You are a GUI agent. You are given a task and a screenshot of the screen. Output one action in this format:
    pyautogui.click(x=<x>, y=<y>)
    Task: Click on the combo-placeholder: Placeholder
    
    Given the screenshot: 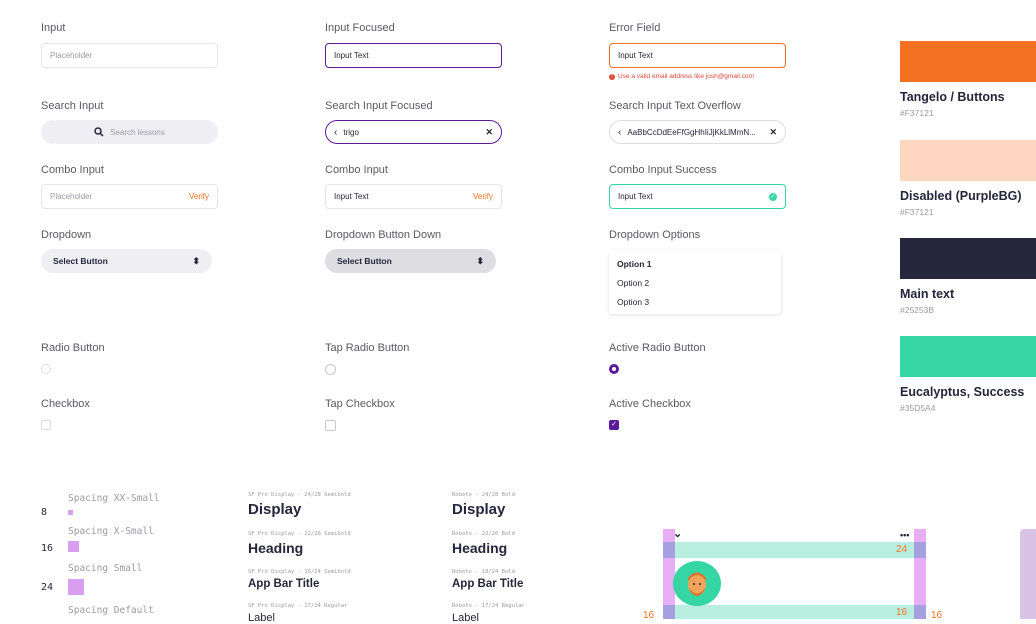 What is the action you would take?
    pyautogui.click(x=71, y=196)
    